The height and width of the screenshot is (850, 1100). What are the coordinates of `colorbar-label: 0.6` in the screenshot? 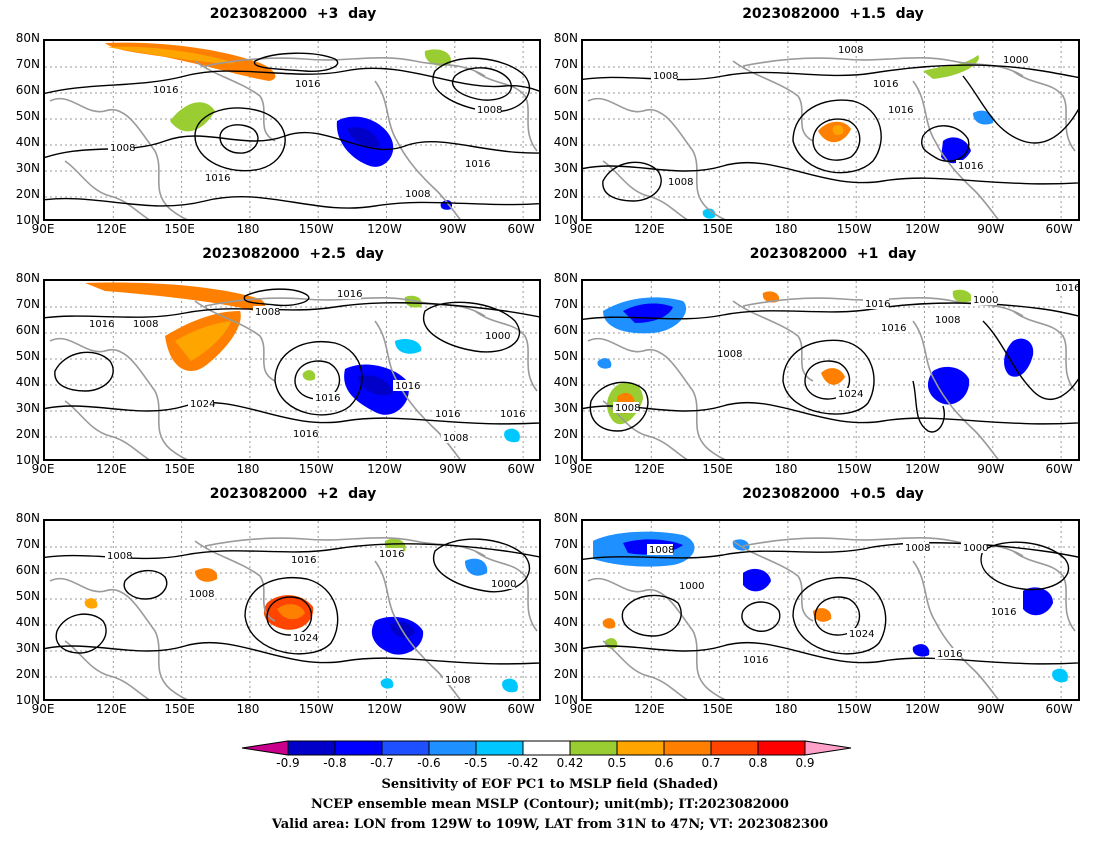 It's located at (664, 763).